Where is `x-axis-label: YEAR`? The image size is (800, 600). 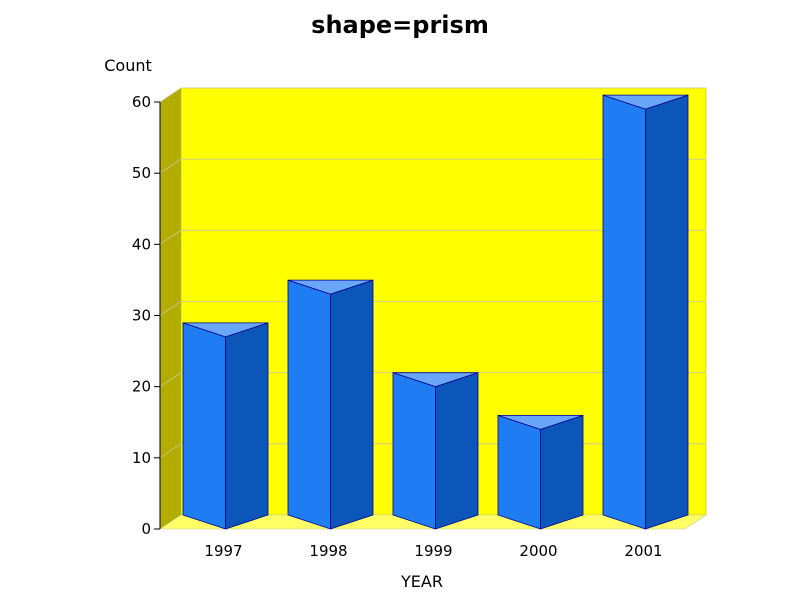
x-axis-label: YEAR is located at coordinates (421, 581).